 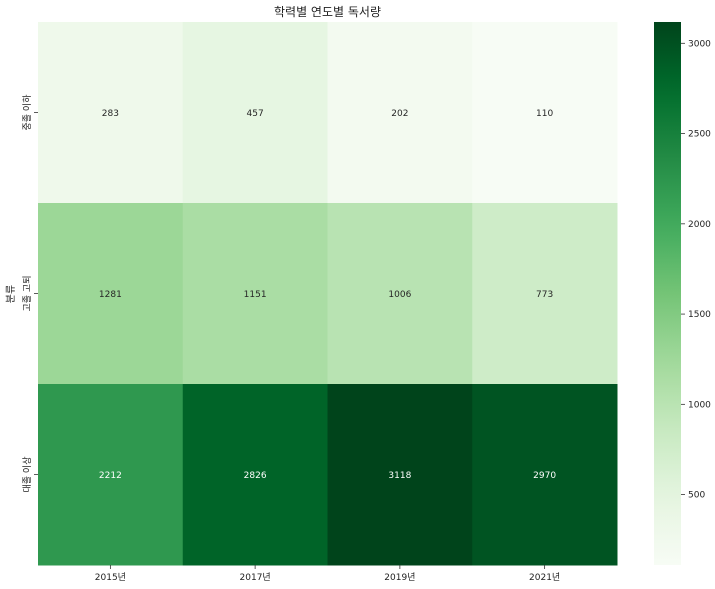 I want to click on cell-value-label: 2970, so click(x=544, y=476).